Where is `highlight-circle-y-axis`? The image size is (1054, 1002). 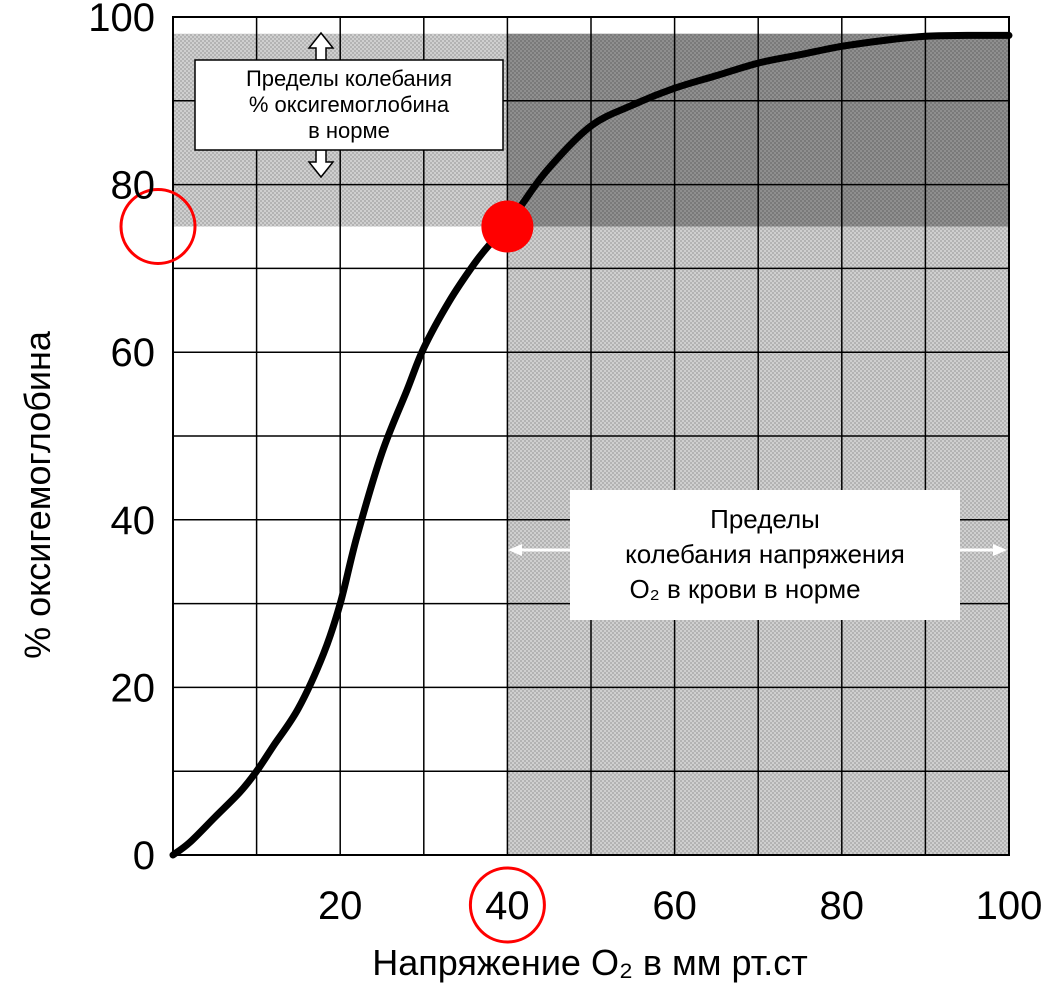 highlight-circle-y-axis is located at coordinates (158, 226).